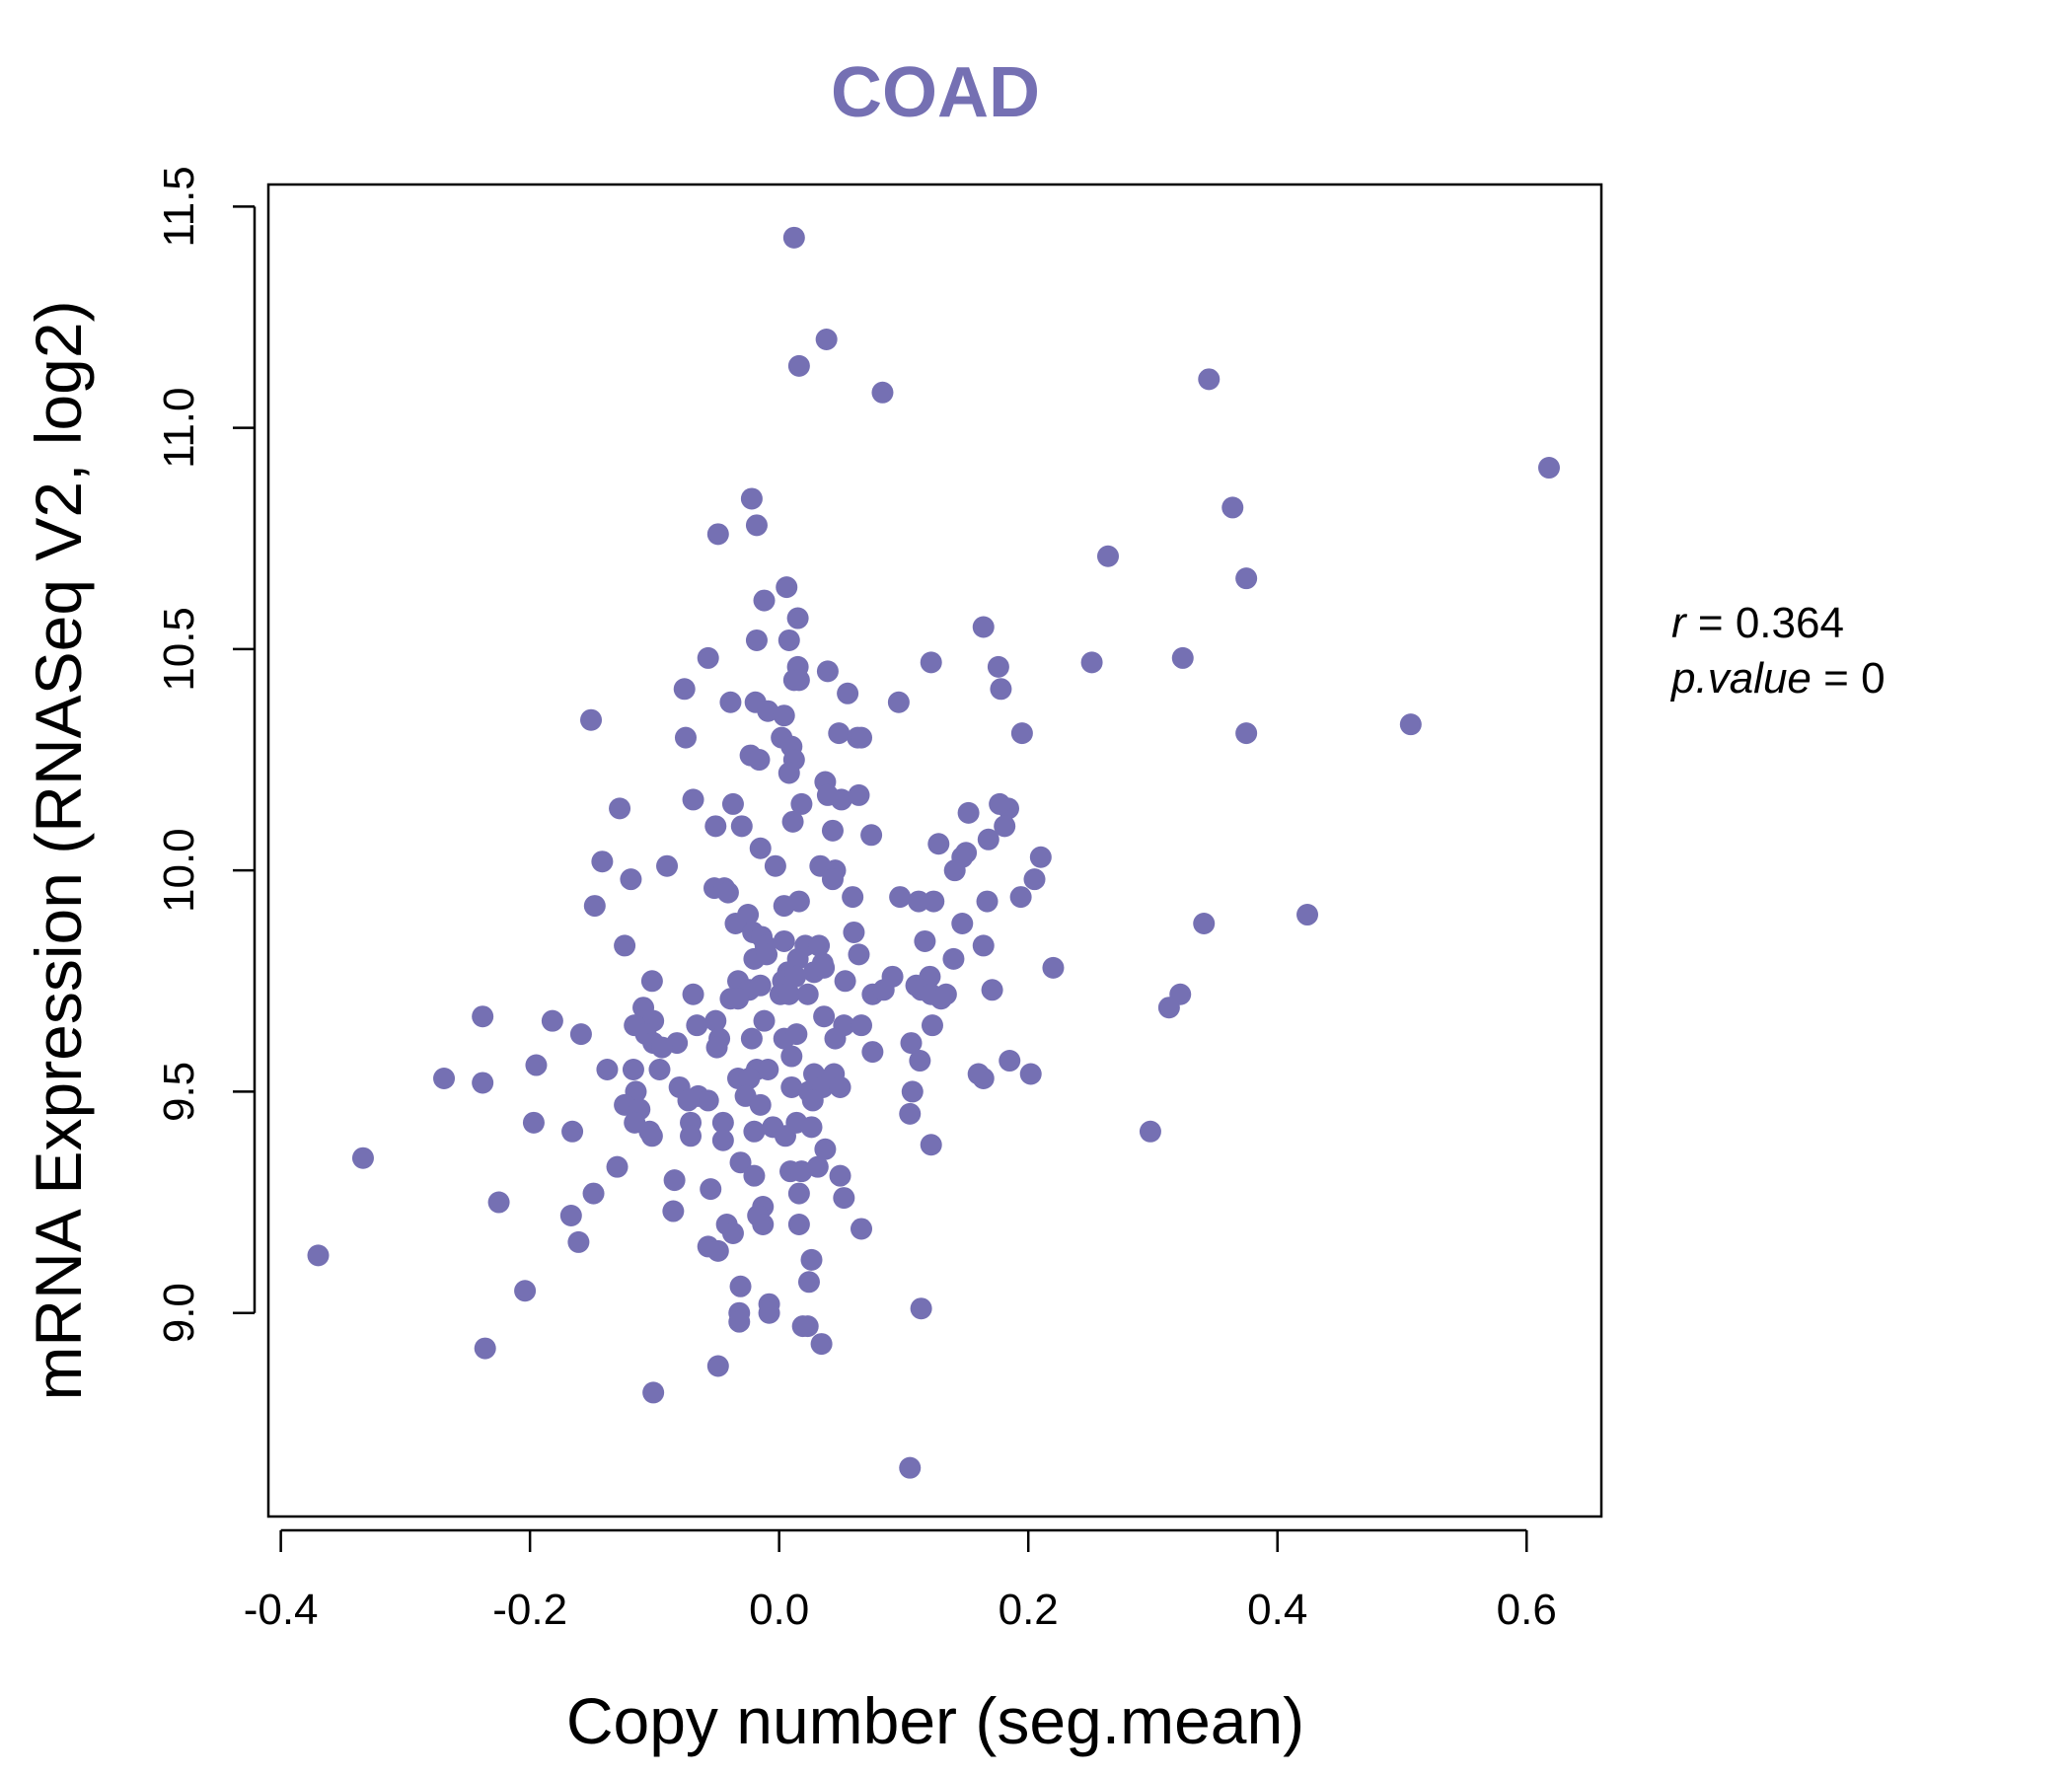  What do you see at coordinates (1711, 623) in the screenshot?
I see `r-equals: =` at bounding box center [1711, 623].